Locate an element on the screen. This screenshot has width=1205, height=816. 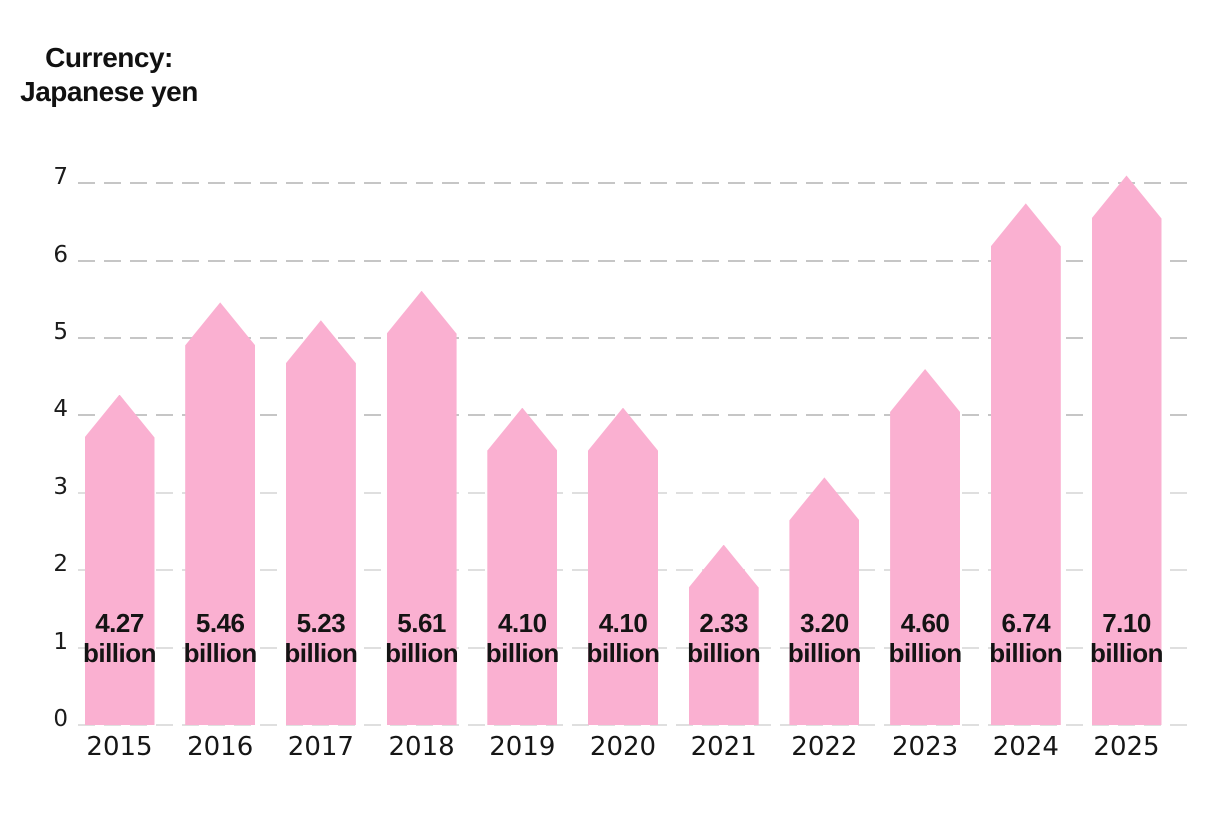
x-axis-year-label: 2024 is located at coordinates (1025, 747).